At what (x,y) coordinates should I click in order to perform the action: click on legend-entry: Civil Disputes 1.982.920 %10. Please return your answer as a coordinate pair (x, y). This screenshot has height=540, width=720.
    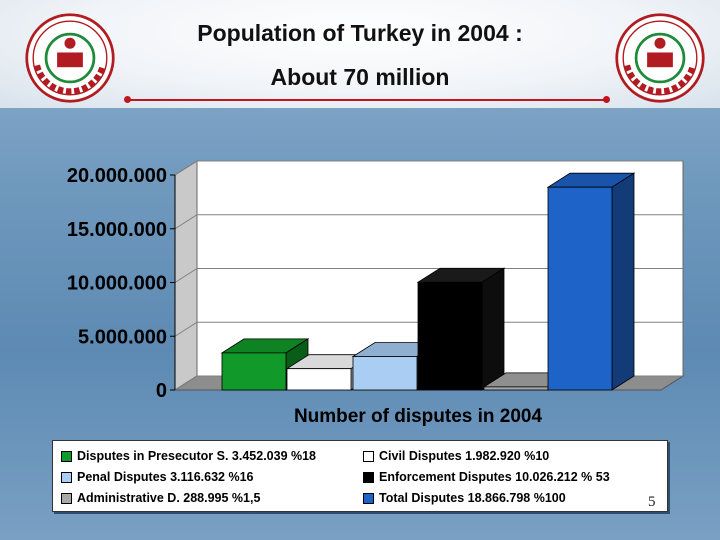
    Looking at the image, I should click on (456, 456).